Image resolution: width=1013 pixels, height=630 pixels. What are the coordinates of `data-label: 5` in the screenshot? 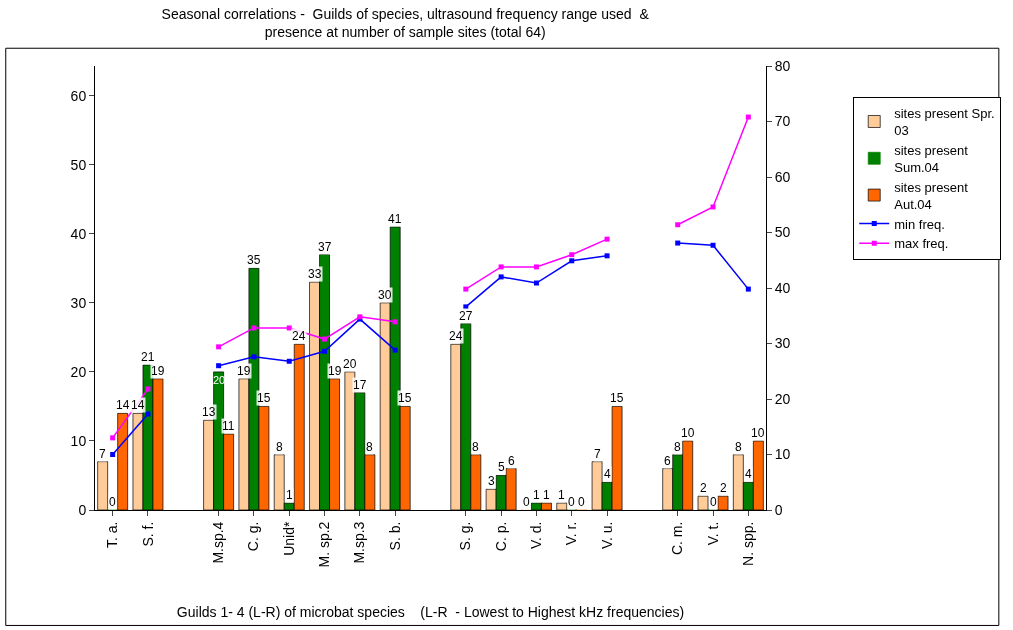 It's located at (501, 467).